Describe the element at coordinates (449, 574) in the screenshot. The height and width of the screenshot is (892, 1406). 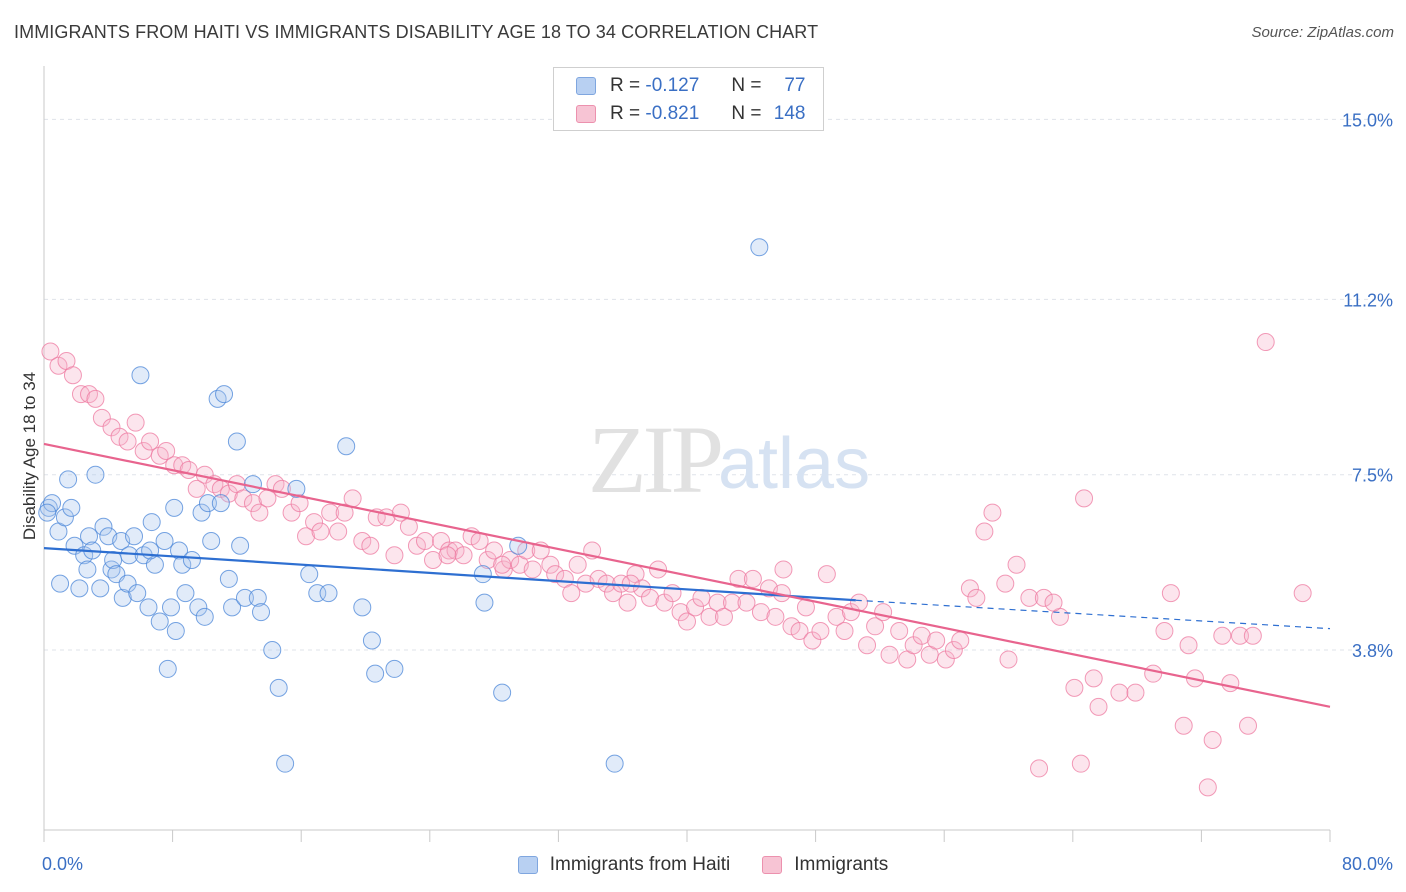
I see `trend-line-haiti` at that location.